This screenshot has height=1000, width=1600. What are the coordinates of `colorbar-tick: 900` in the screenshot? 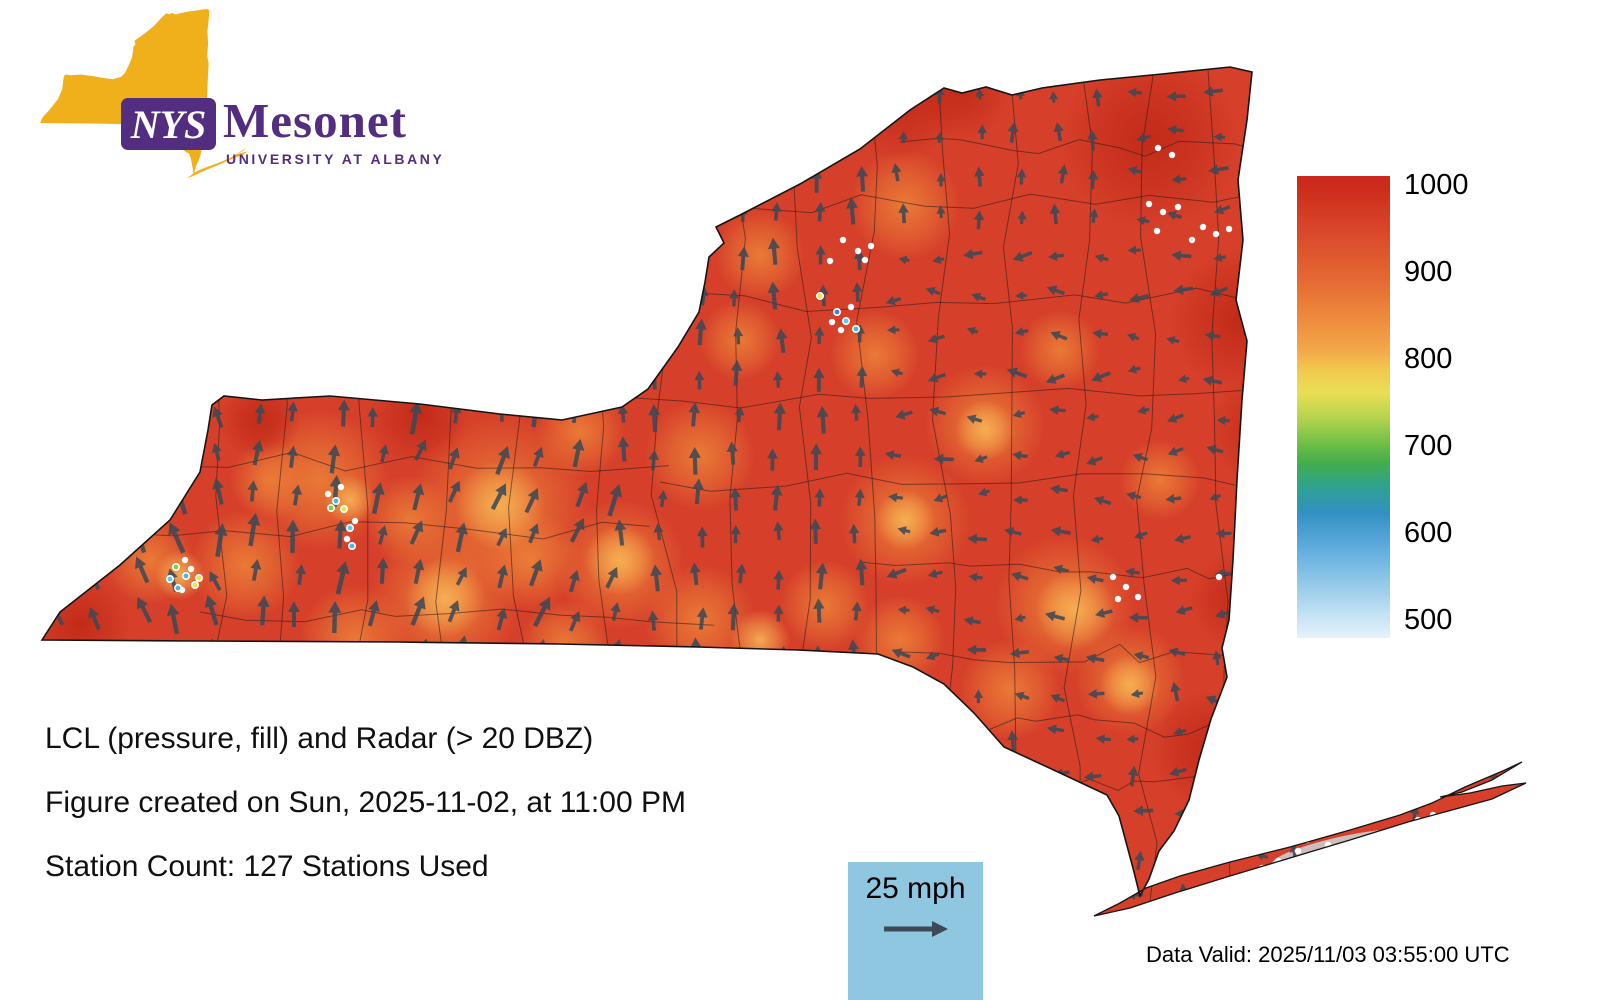 It's located at (1428, 272).